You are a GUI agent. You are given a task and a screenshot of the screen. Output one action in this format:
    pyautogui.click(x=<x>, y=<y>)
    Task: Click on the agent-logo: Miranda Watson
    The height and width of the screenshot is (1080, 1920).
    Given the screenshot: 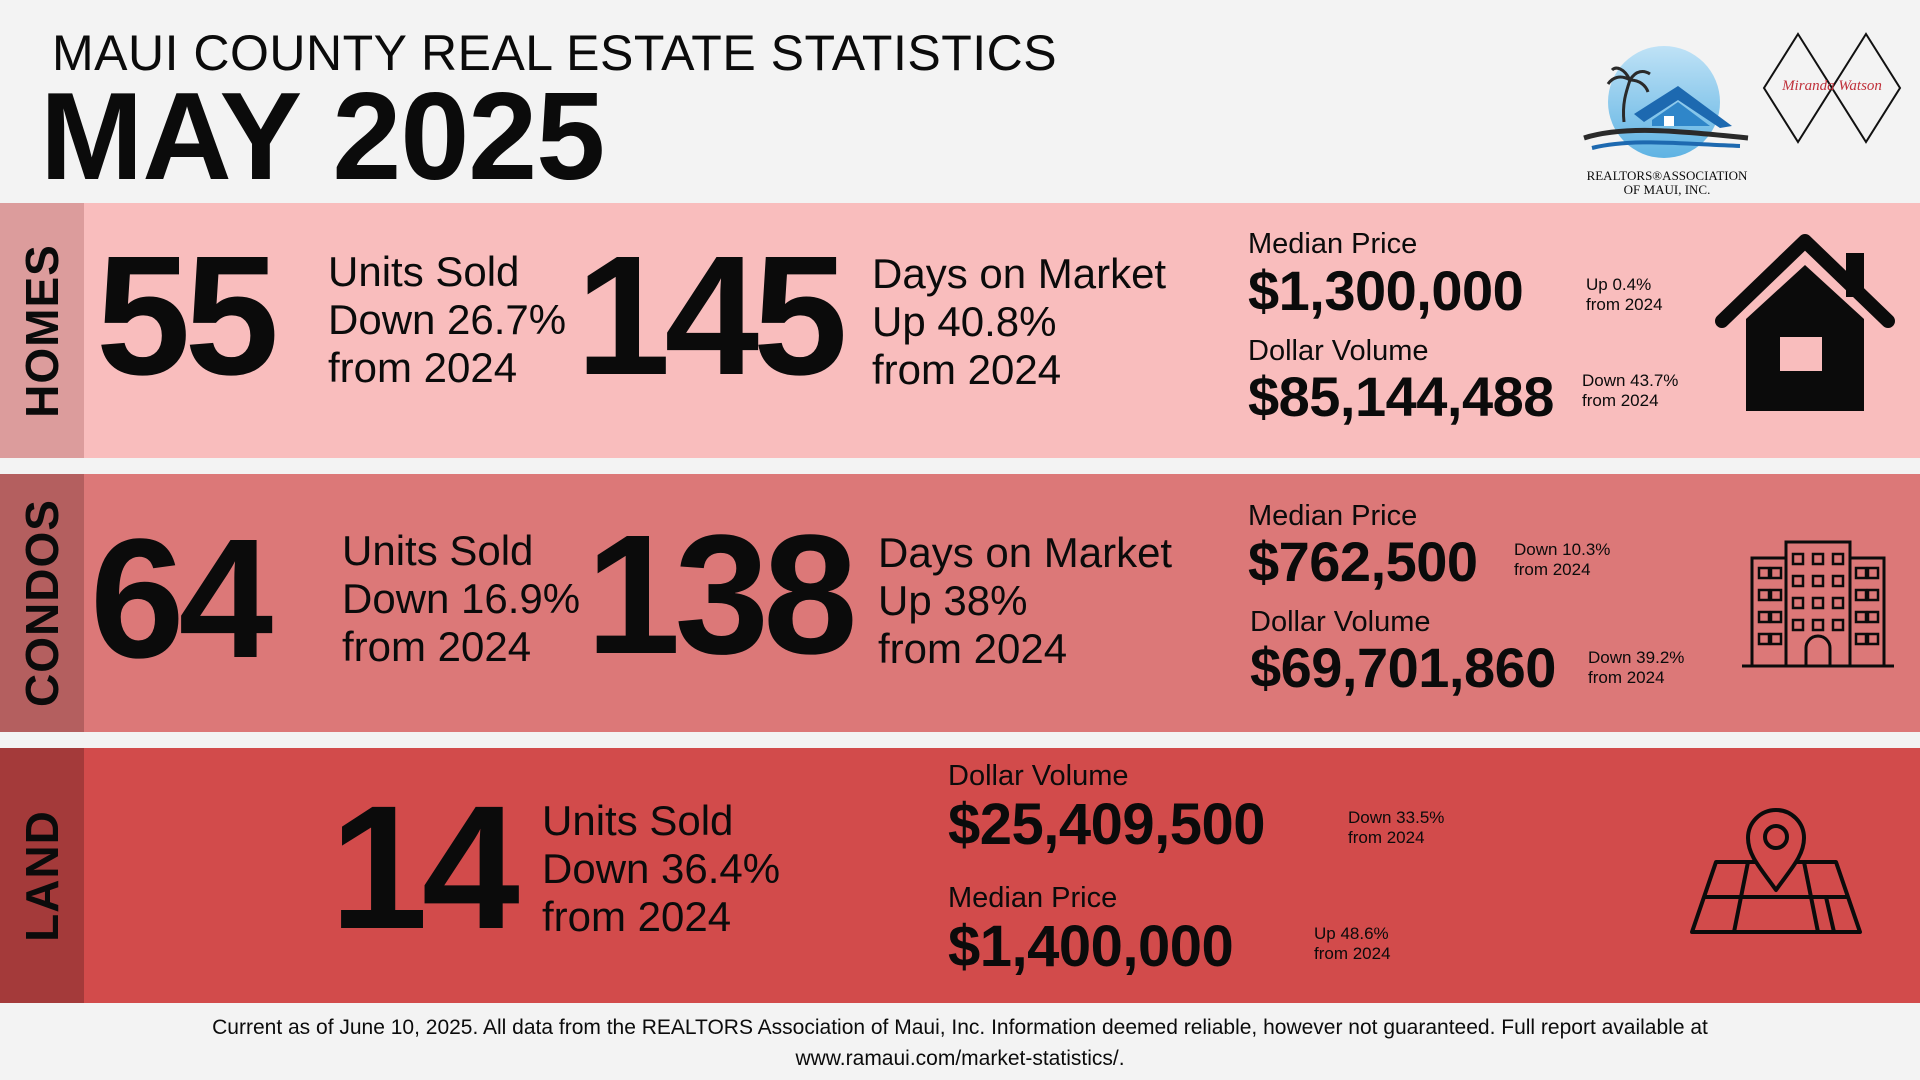 What is the action you would take?
    pyautogui.click(x=1832, y=88)
    